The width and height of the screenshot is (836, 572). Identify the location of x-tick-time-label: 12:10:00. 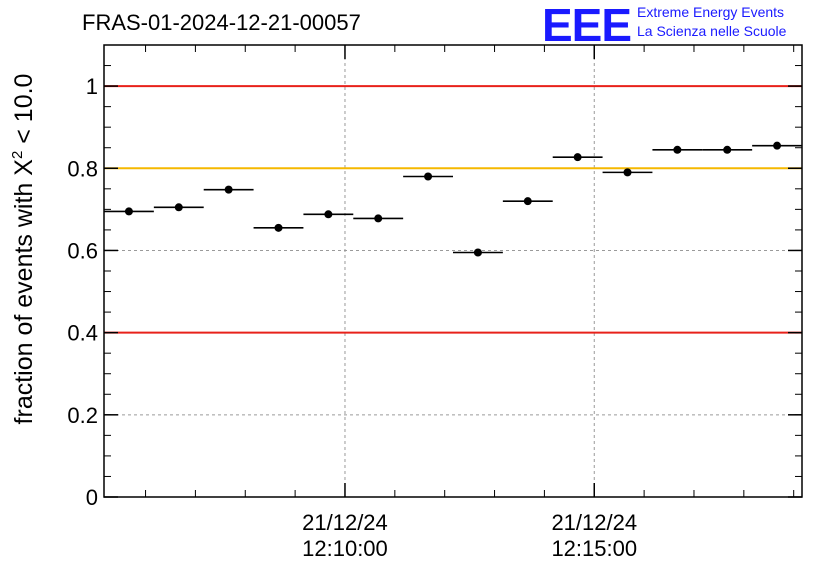
(345, 548).